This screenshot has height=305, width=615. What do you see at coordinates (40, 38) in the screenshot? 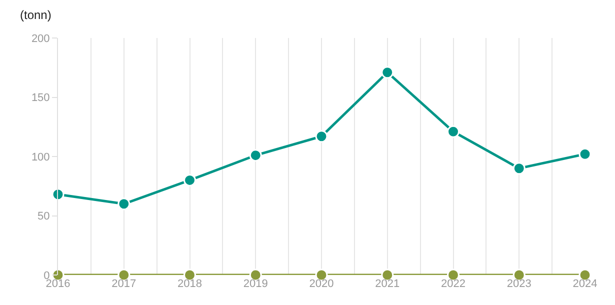
I see `y-tick-label: 200` at bounding box center [40, 38].